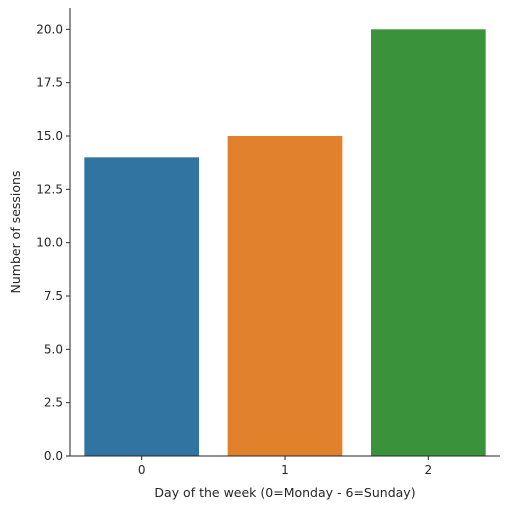  Describe the element at coordinates (49, 243) in the screenshot. I see `y-tick-label: 10.0` at that location.